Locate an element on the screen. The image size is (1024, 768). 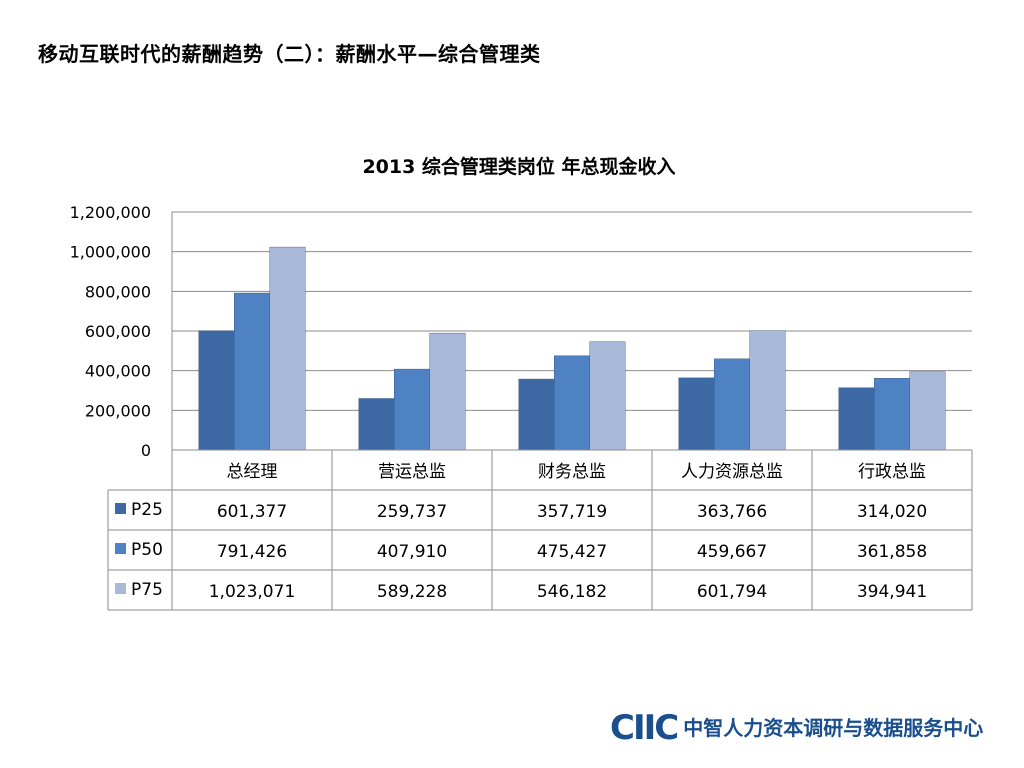
data-label: 475,427 is located at coordinates (572, 552).